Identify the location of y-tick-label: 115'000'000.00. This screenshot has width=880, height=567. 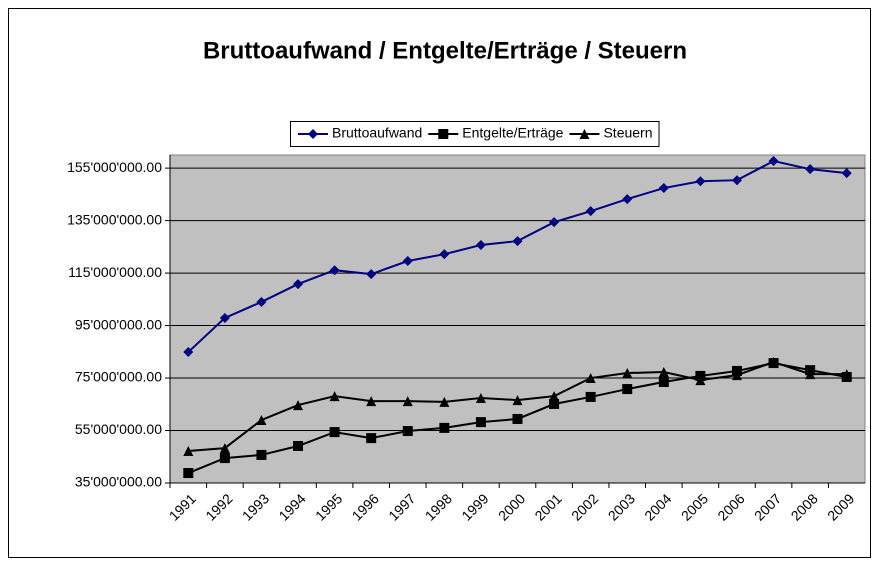
(115, 272).